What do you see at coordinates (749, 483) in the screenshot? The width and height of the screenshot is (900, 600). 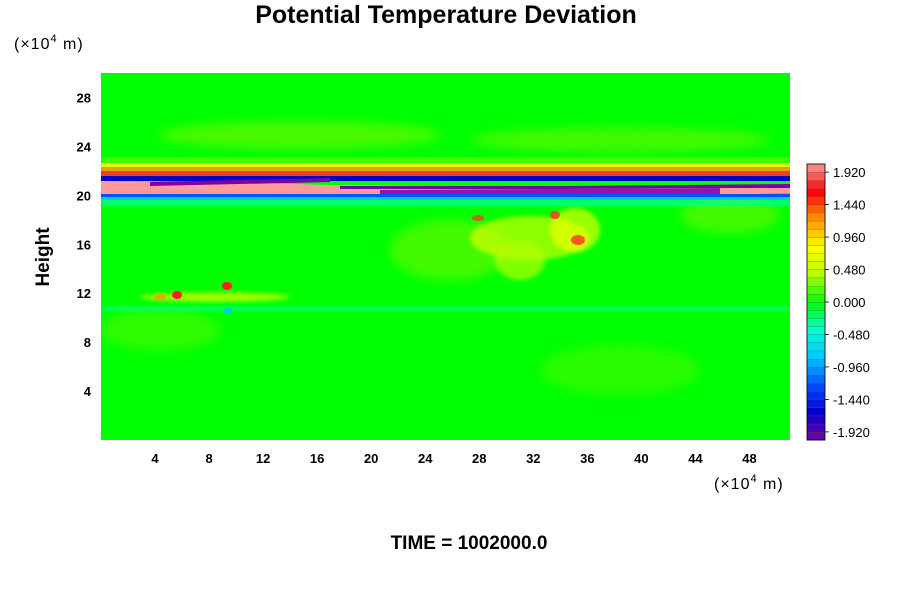 I see `x-unit-label: (×104 m)` at bounding box center [749, 483].